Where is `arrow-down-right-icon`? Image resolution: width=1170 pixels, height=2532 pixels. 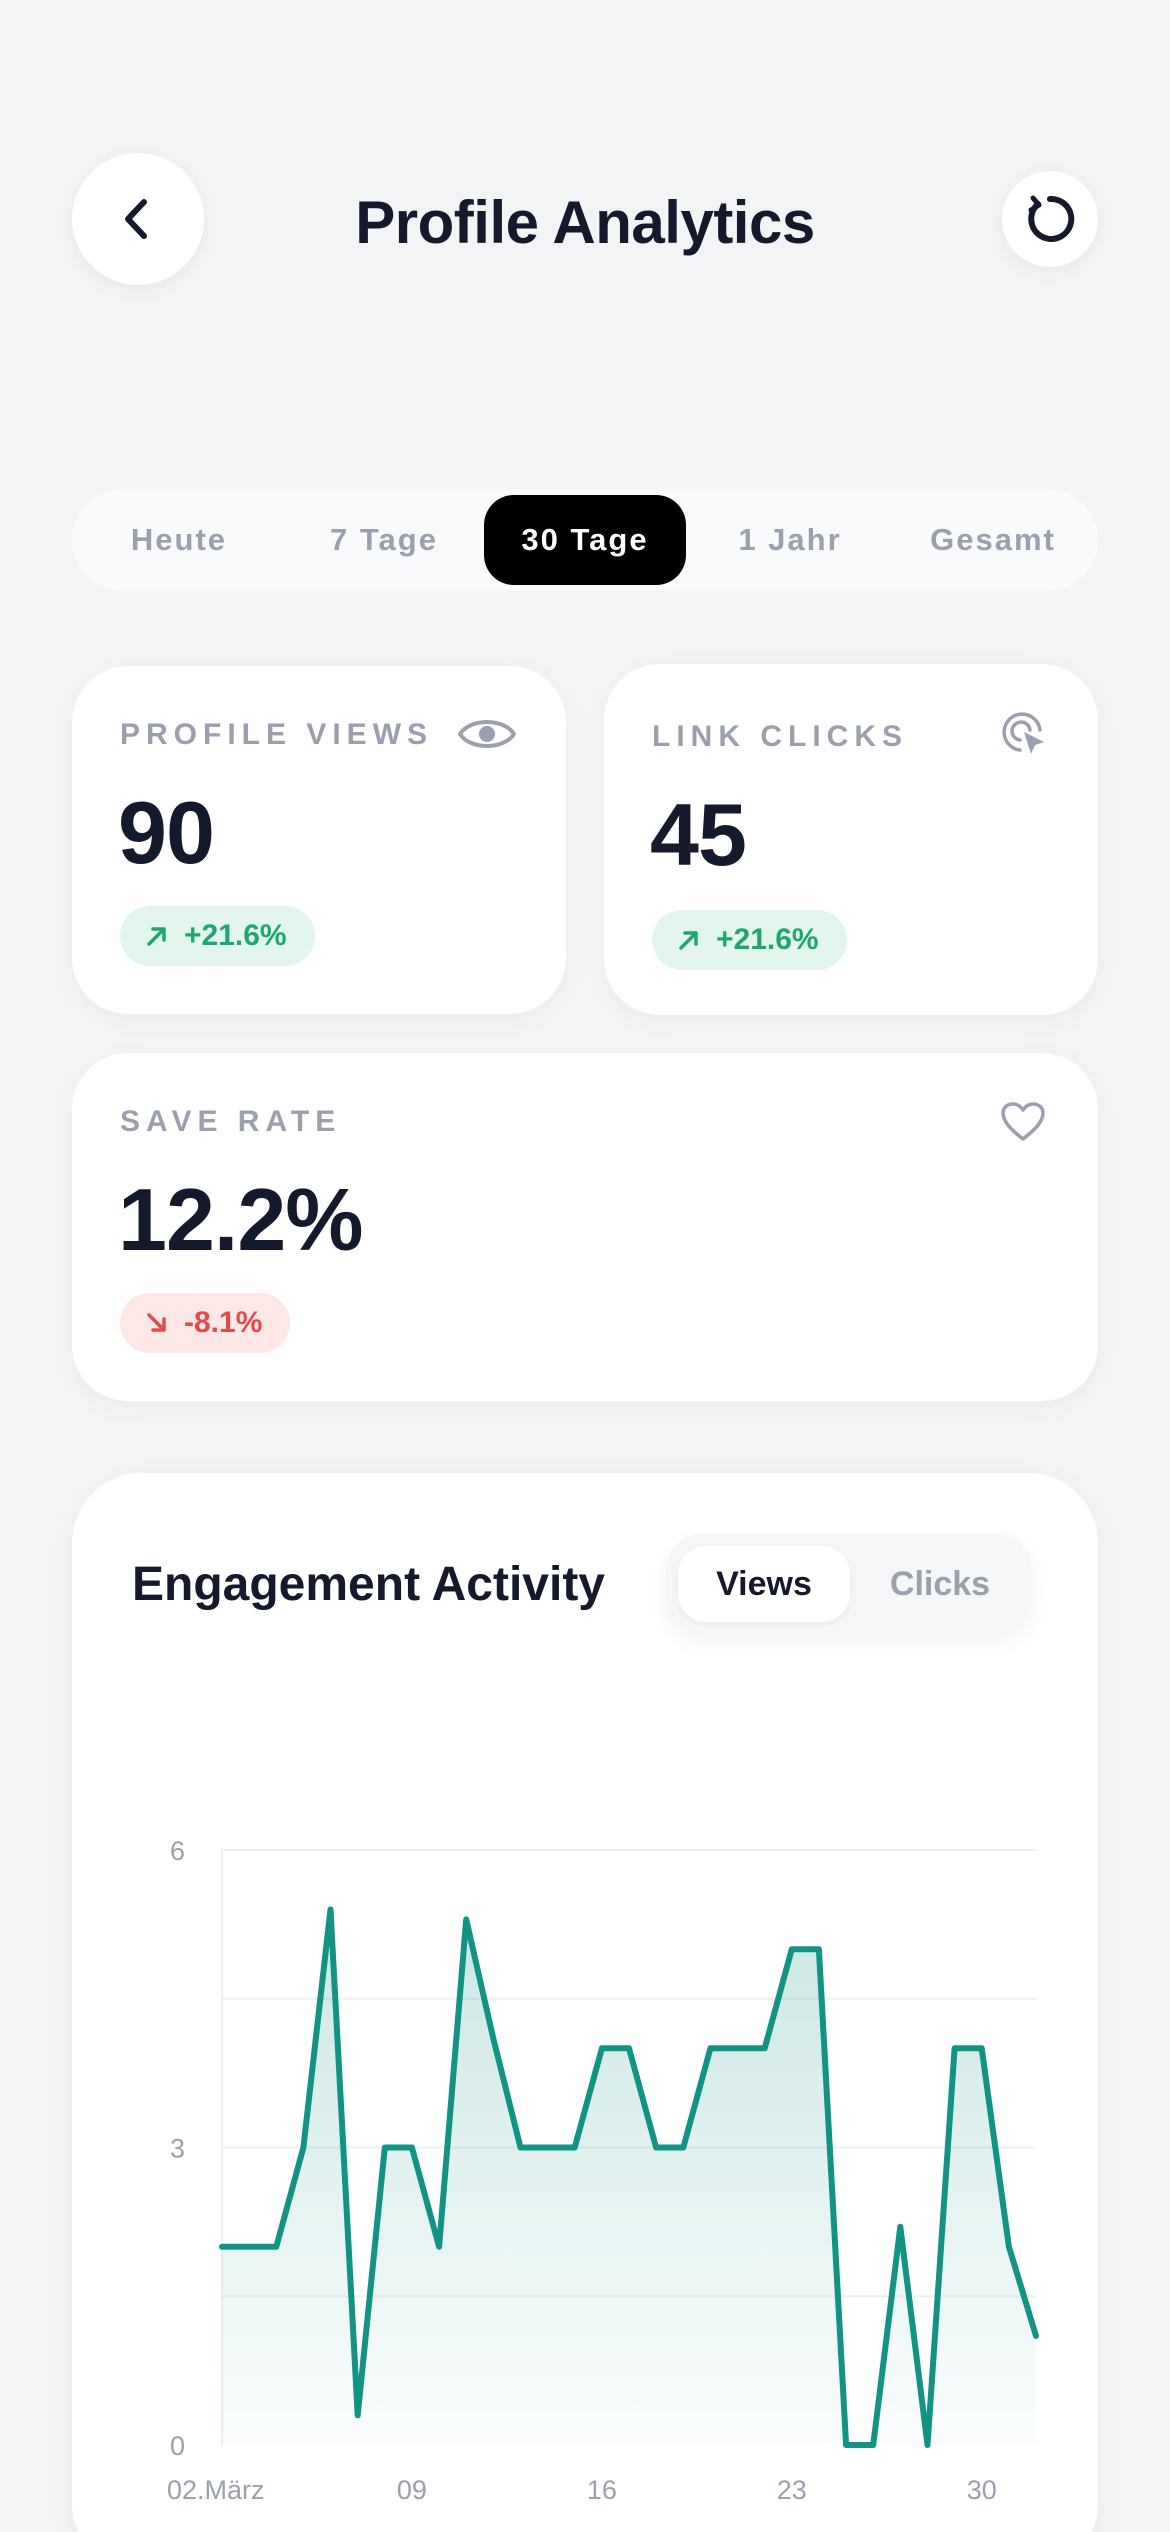 arrow-down-right-icon is located at coordinates (156, 1322).